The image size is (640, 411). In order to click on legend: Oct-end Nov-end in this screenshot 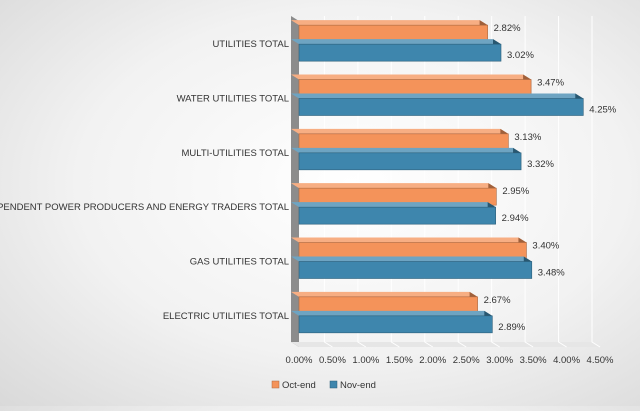, I will do `click(323, 385)`.